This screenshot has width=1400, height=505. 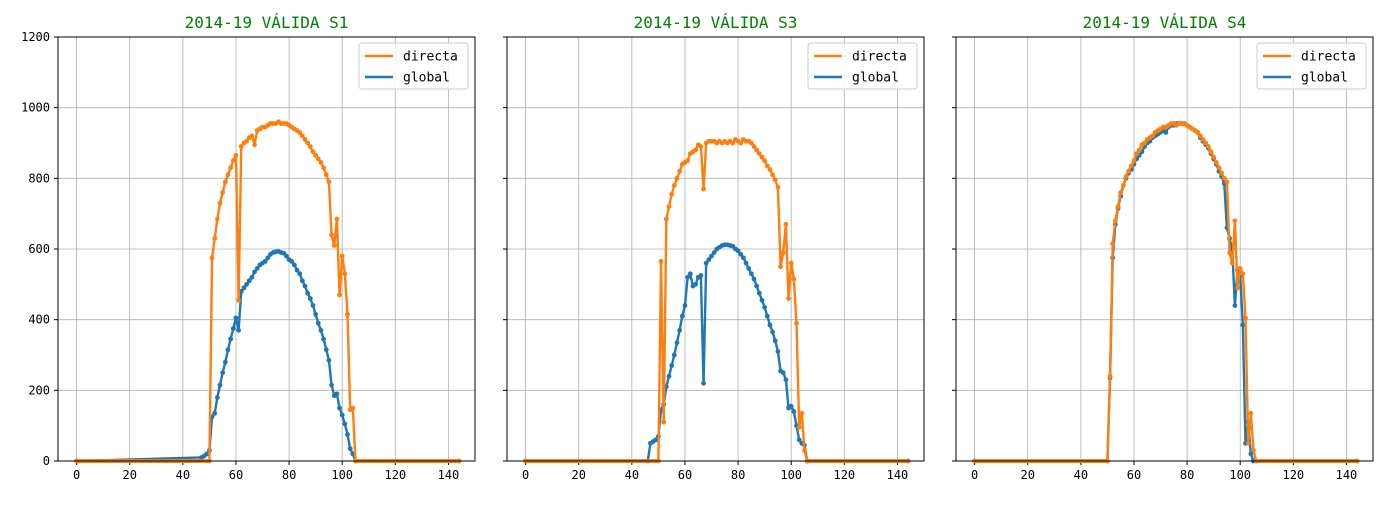 What do you see at coordinates (1328, 57) in the screenshot?
I see `legend-label-directa: directa` at bounding box center [1328, 57].